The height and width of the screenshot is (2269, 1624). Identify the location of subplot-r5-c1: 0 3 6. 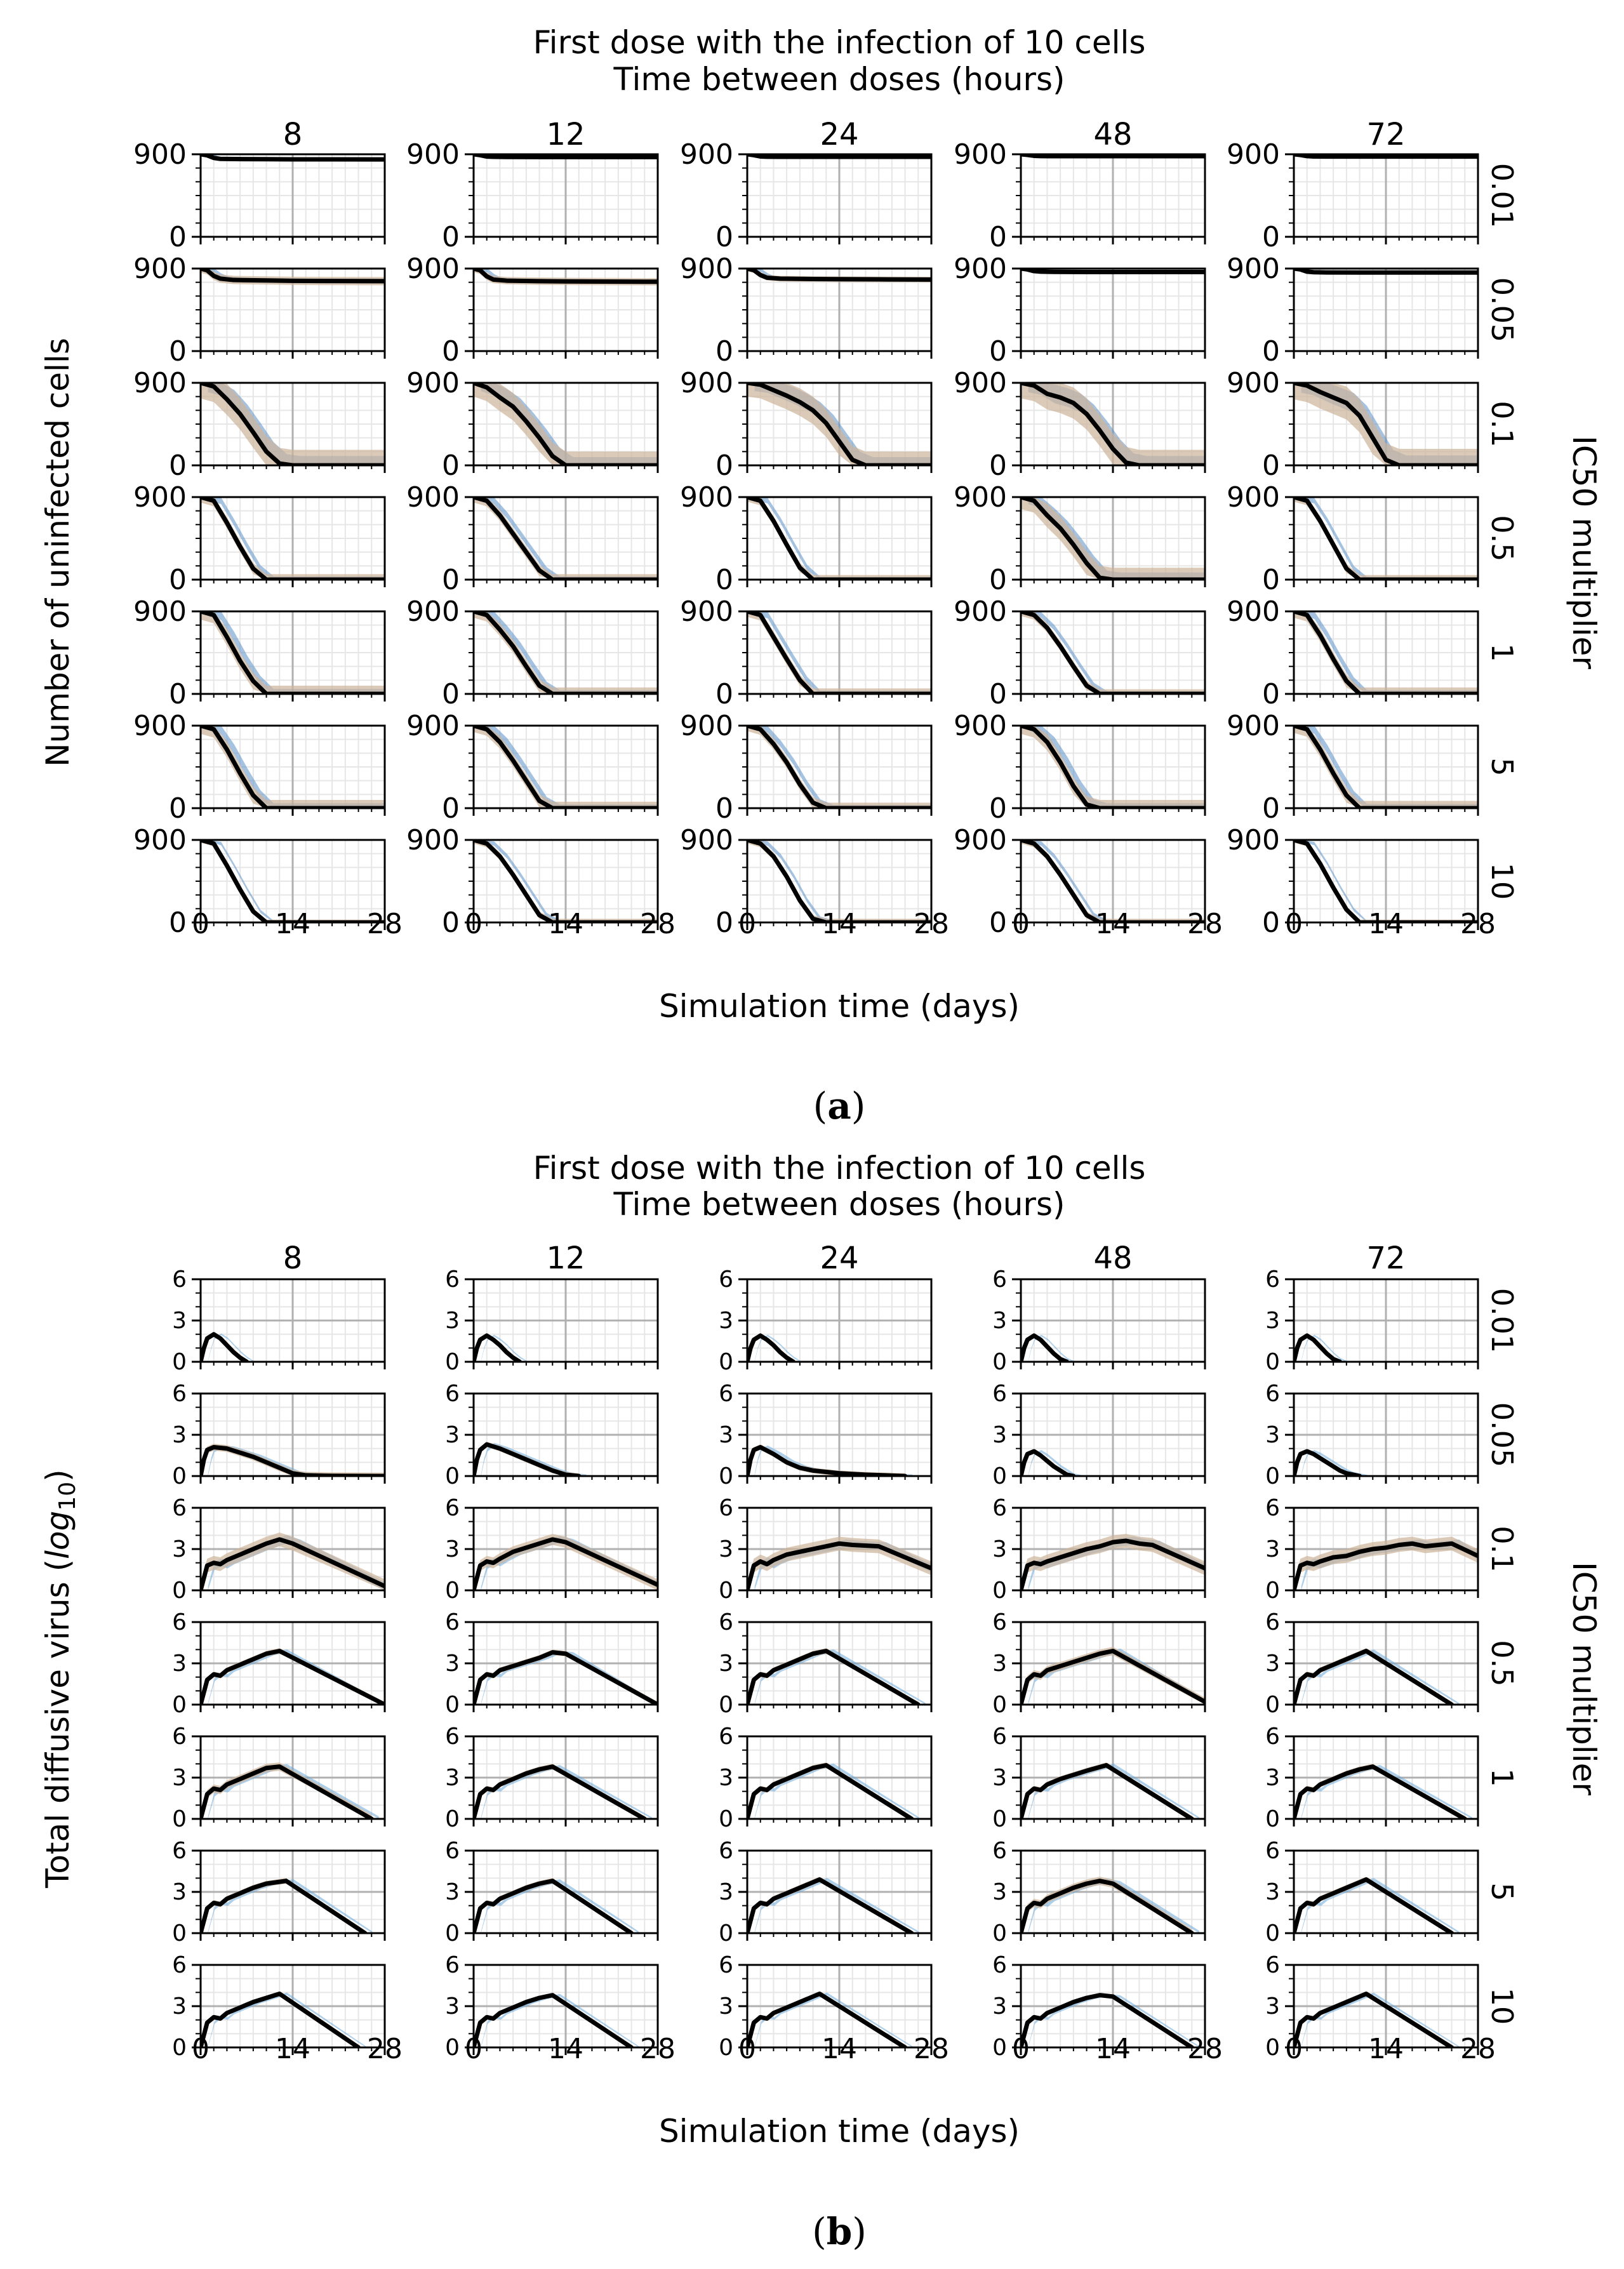
(552, 1892).